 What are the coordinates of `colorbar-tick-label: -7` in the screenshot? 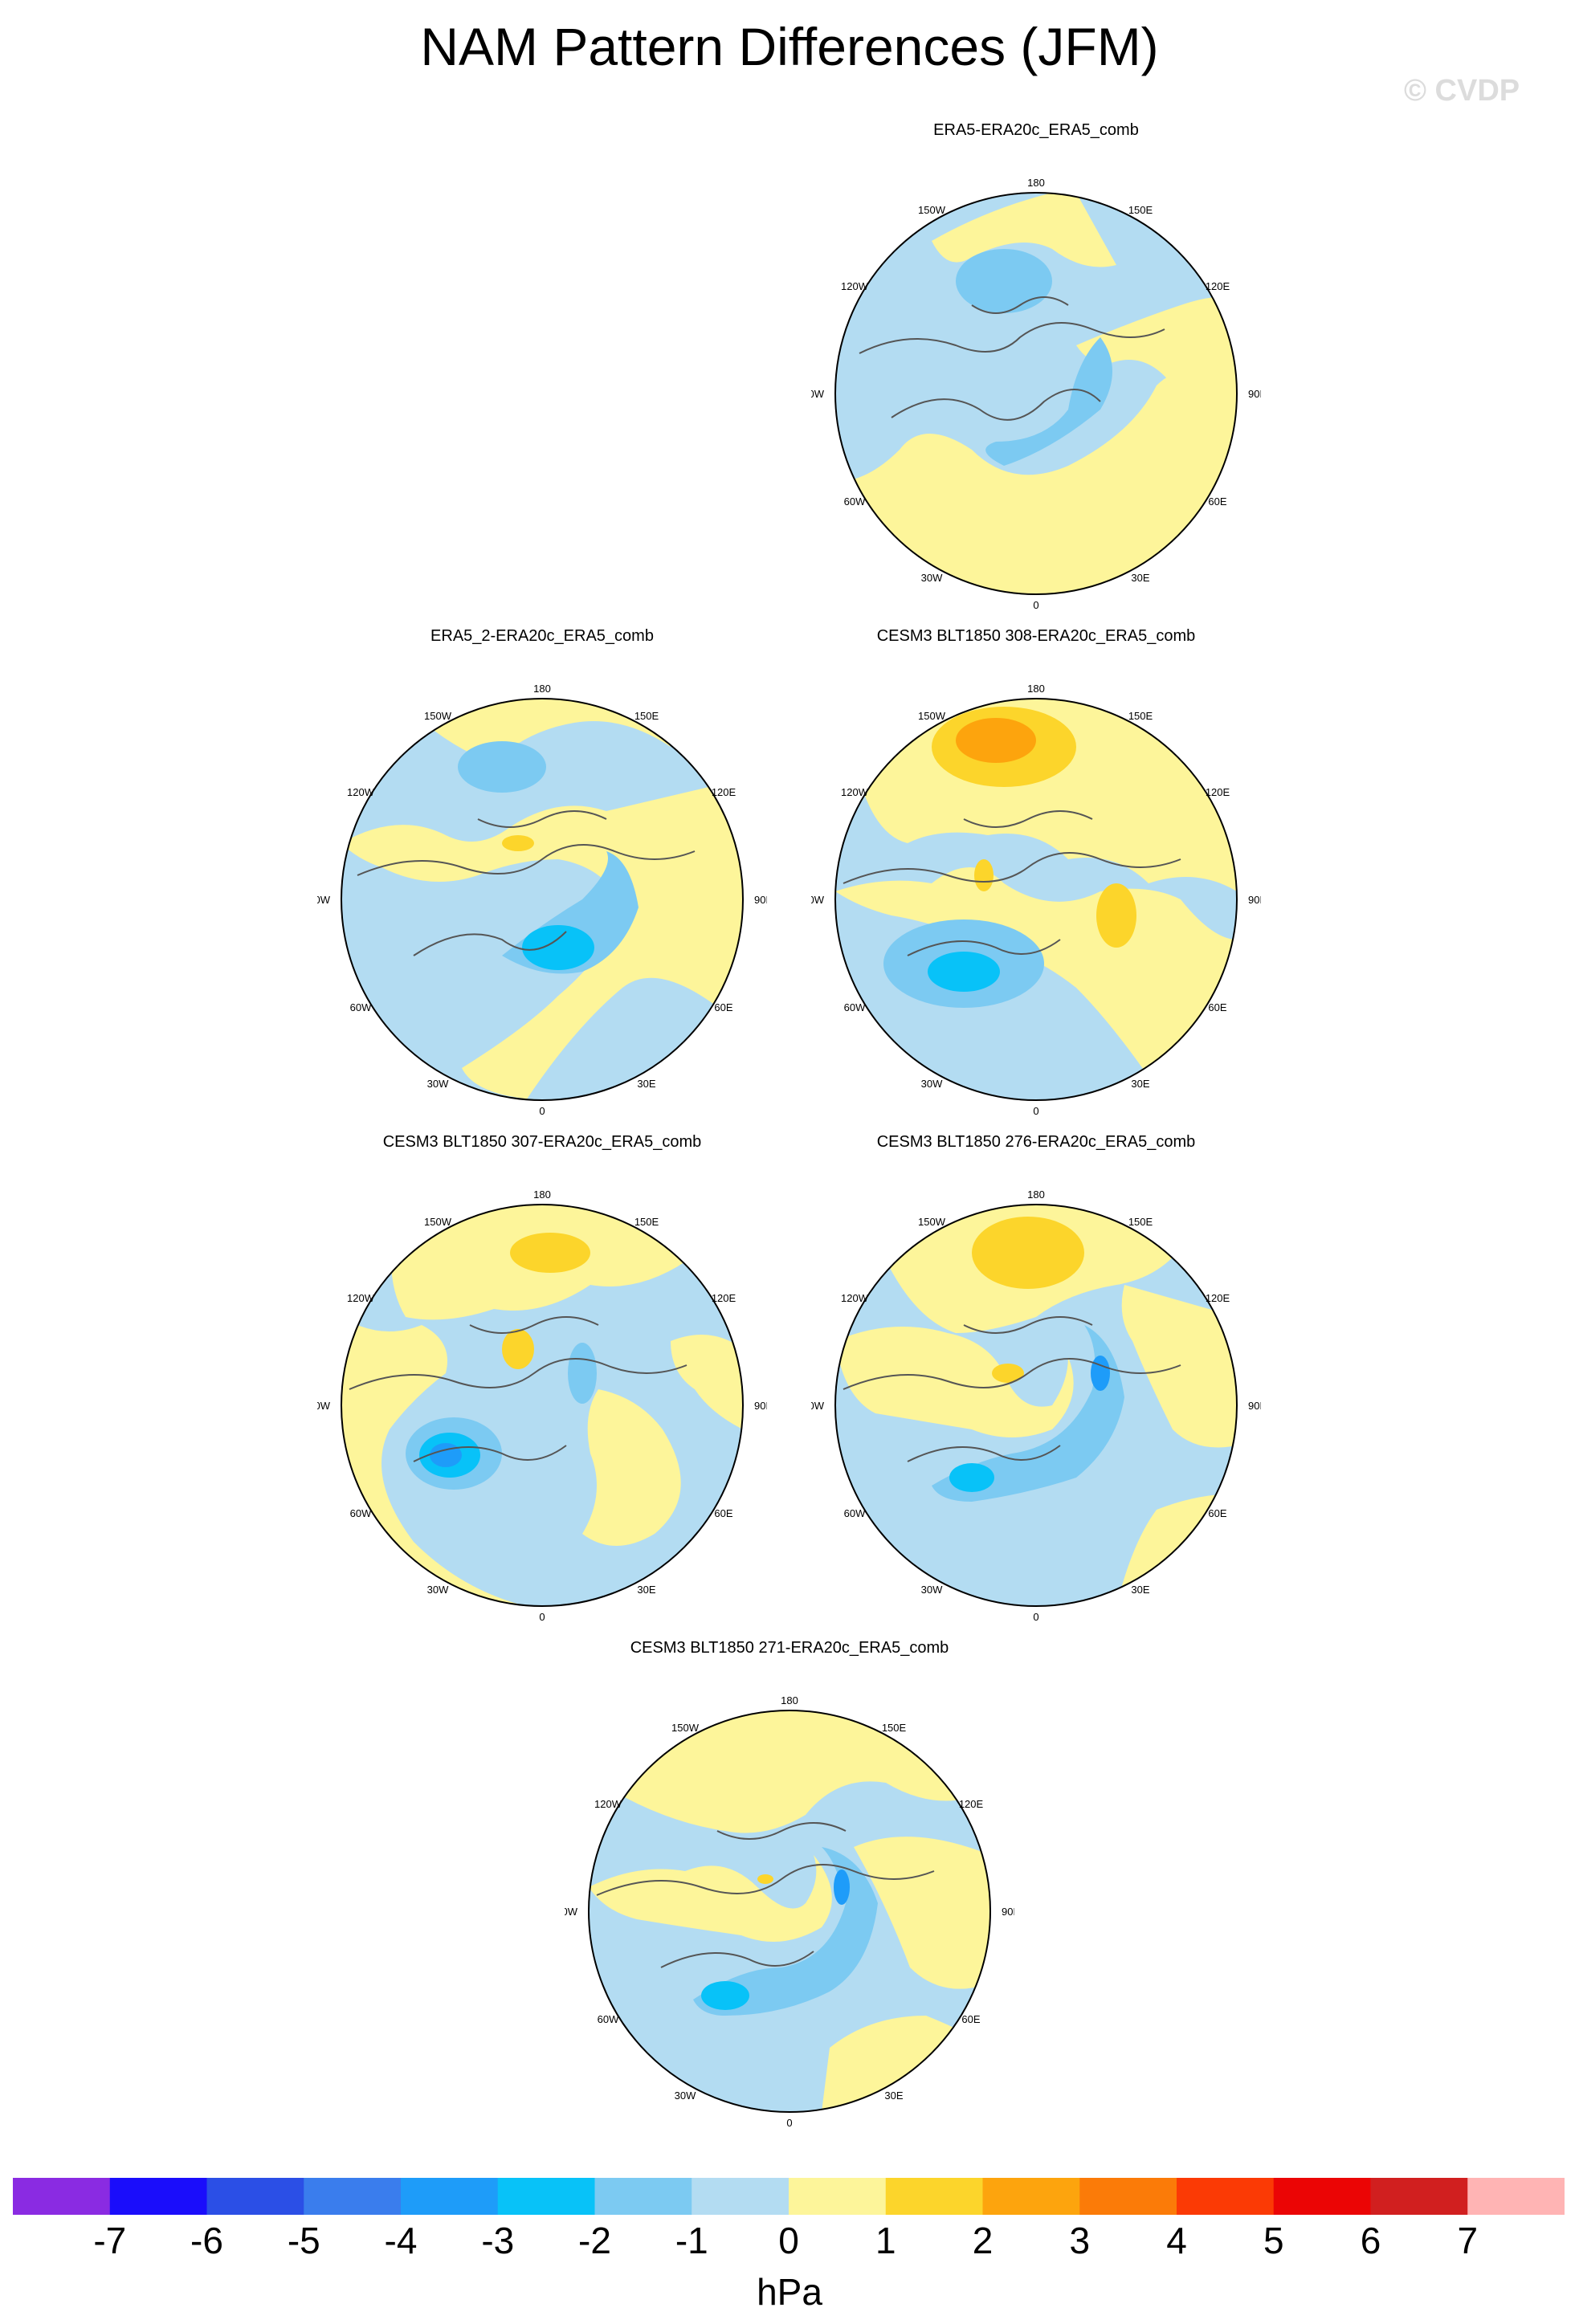 It's located at (110, 2241).